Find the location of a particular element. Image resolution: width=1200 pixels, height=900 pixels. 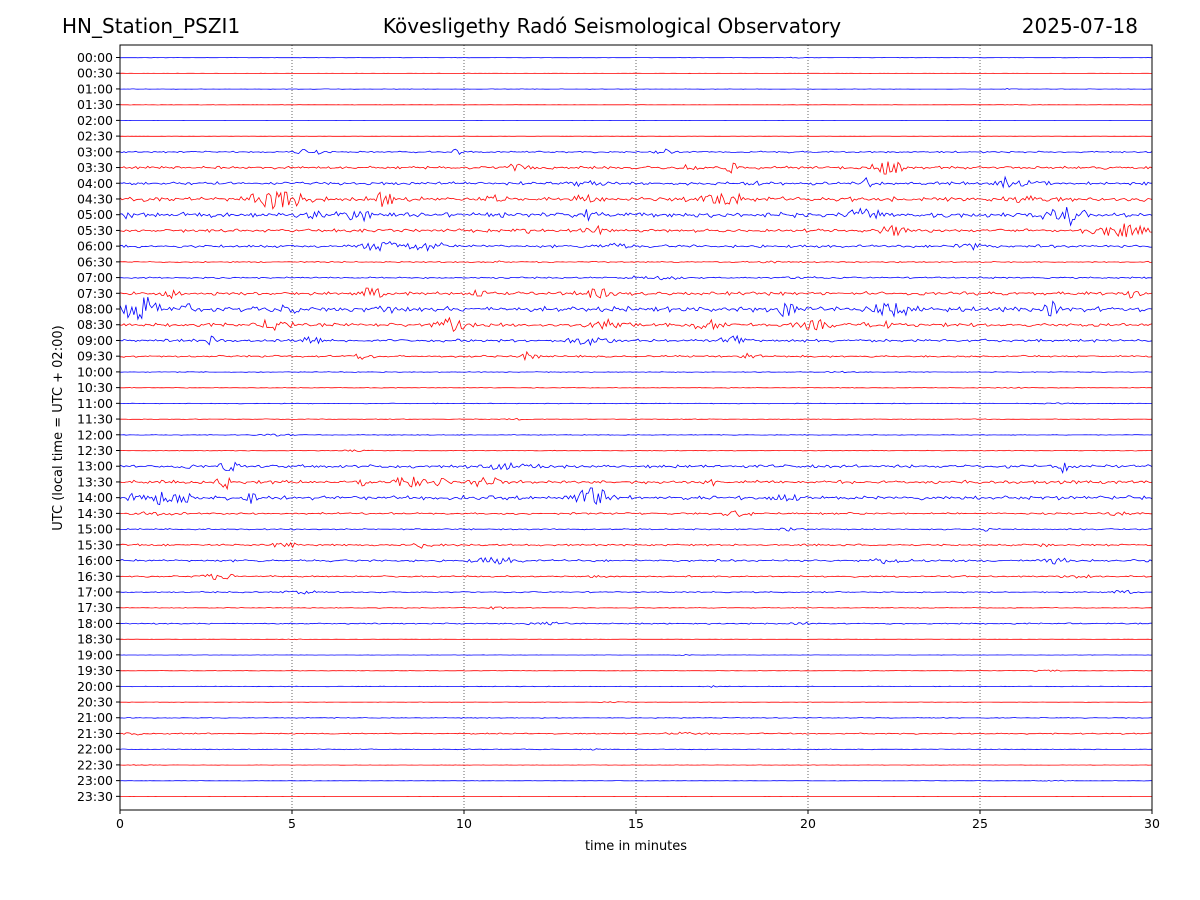

y-tick-label: 08:30 is located at coordinates (95, 324).